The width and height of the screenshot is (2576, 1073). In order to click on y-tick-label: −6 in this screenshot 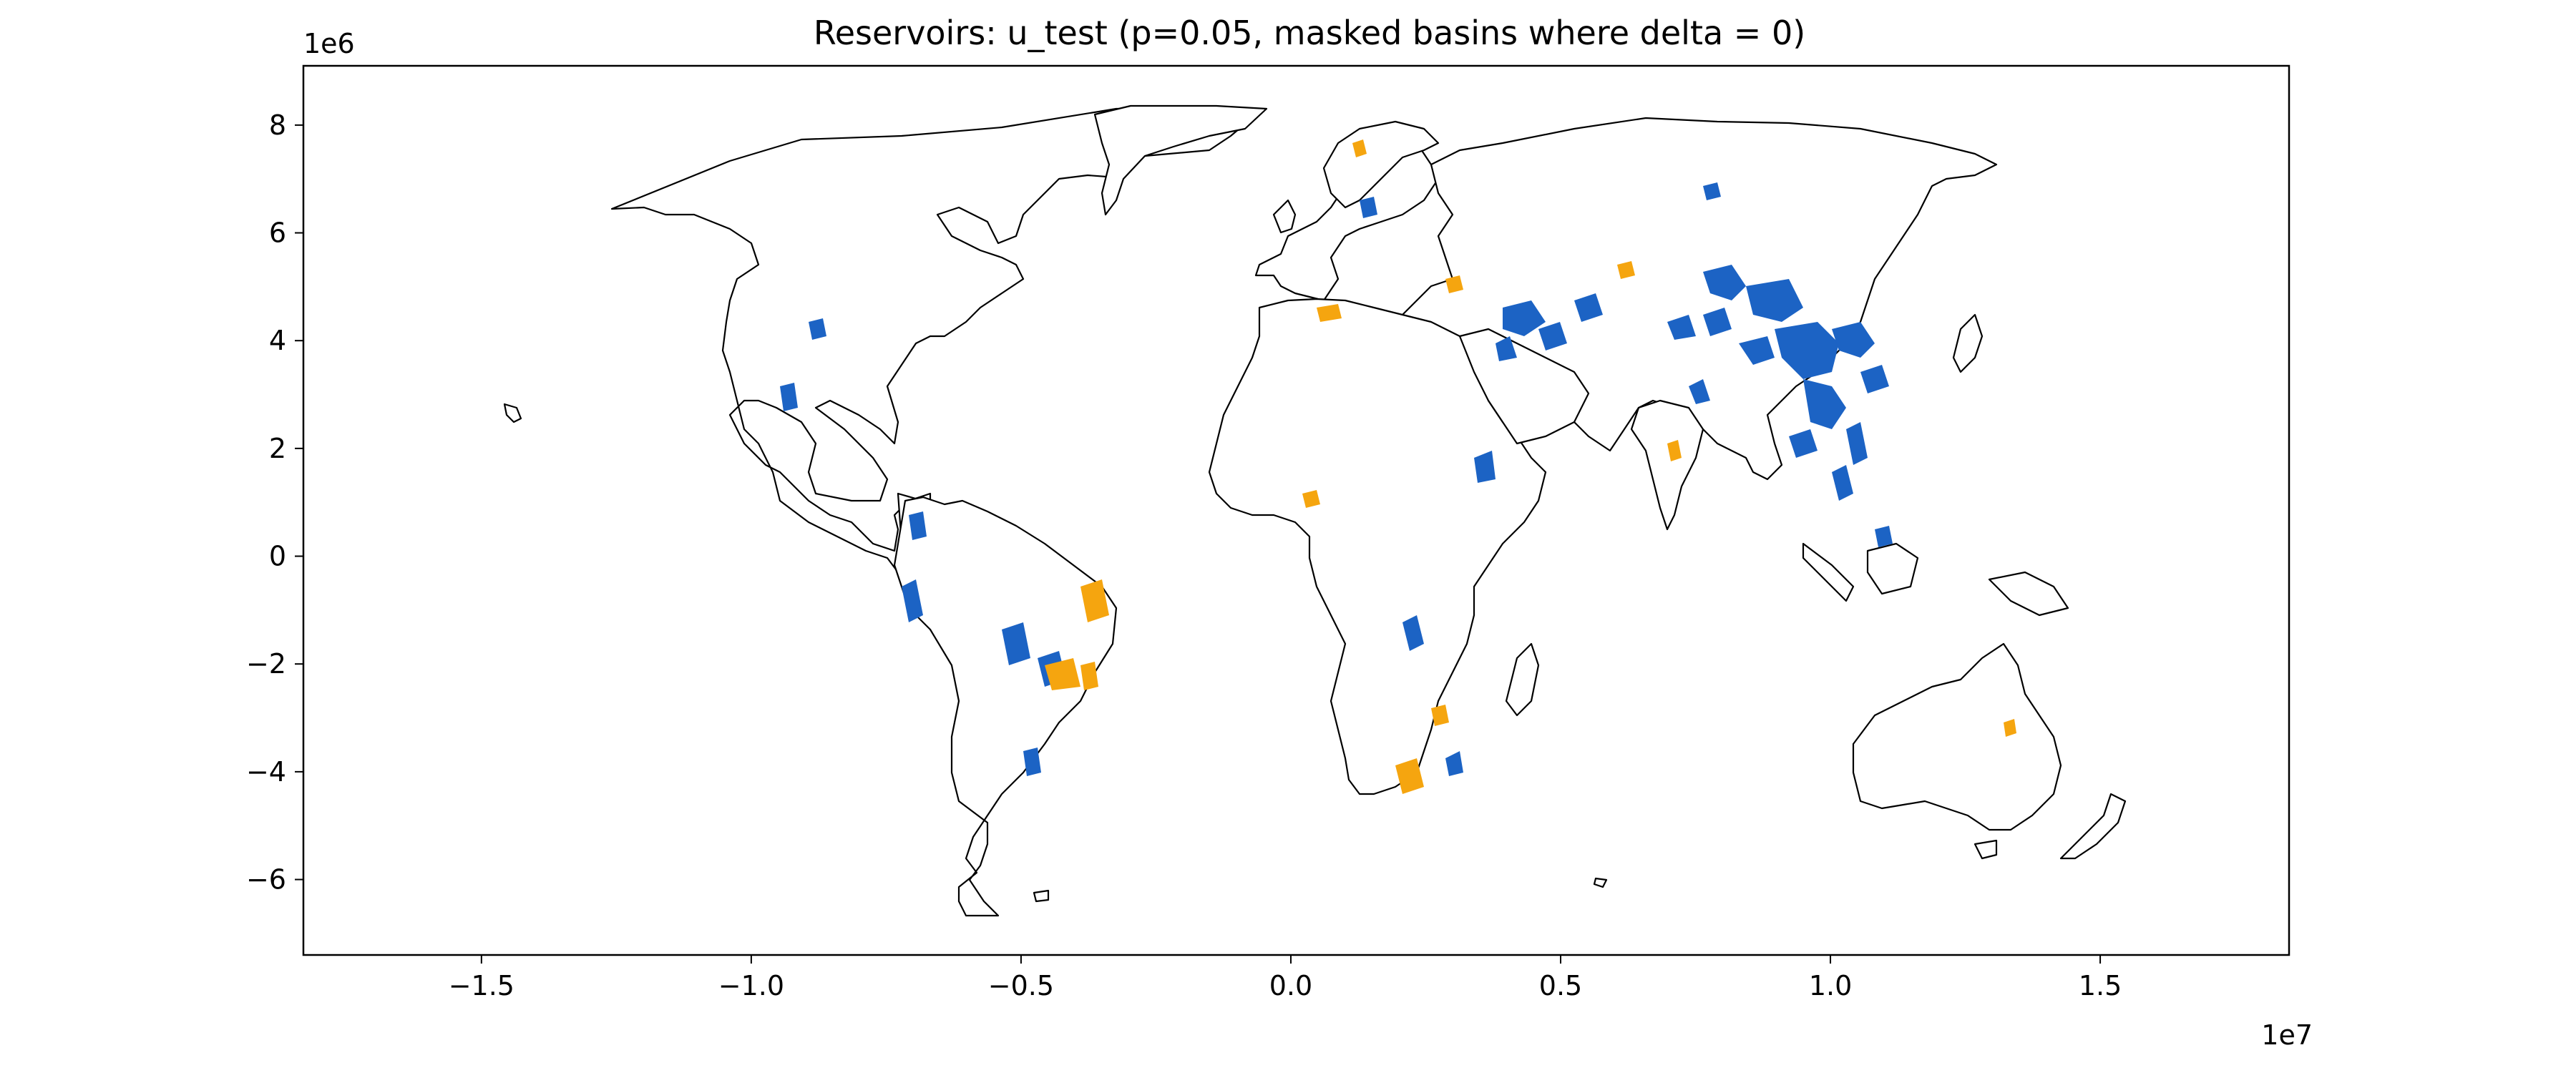, I will do `click(266, 880)`.